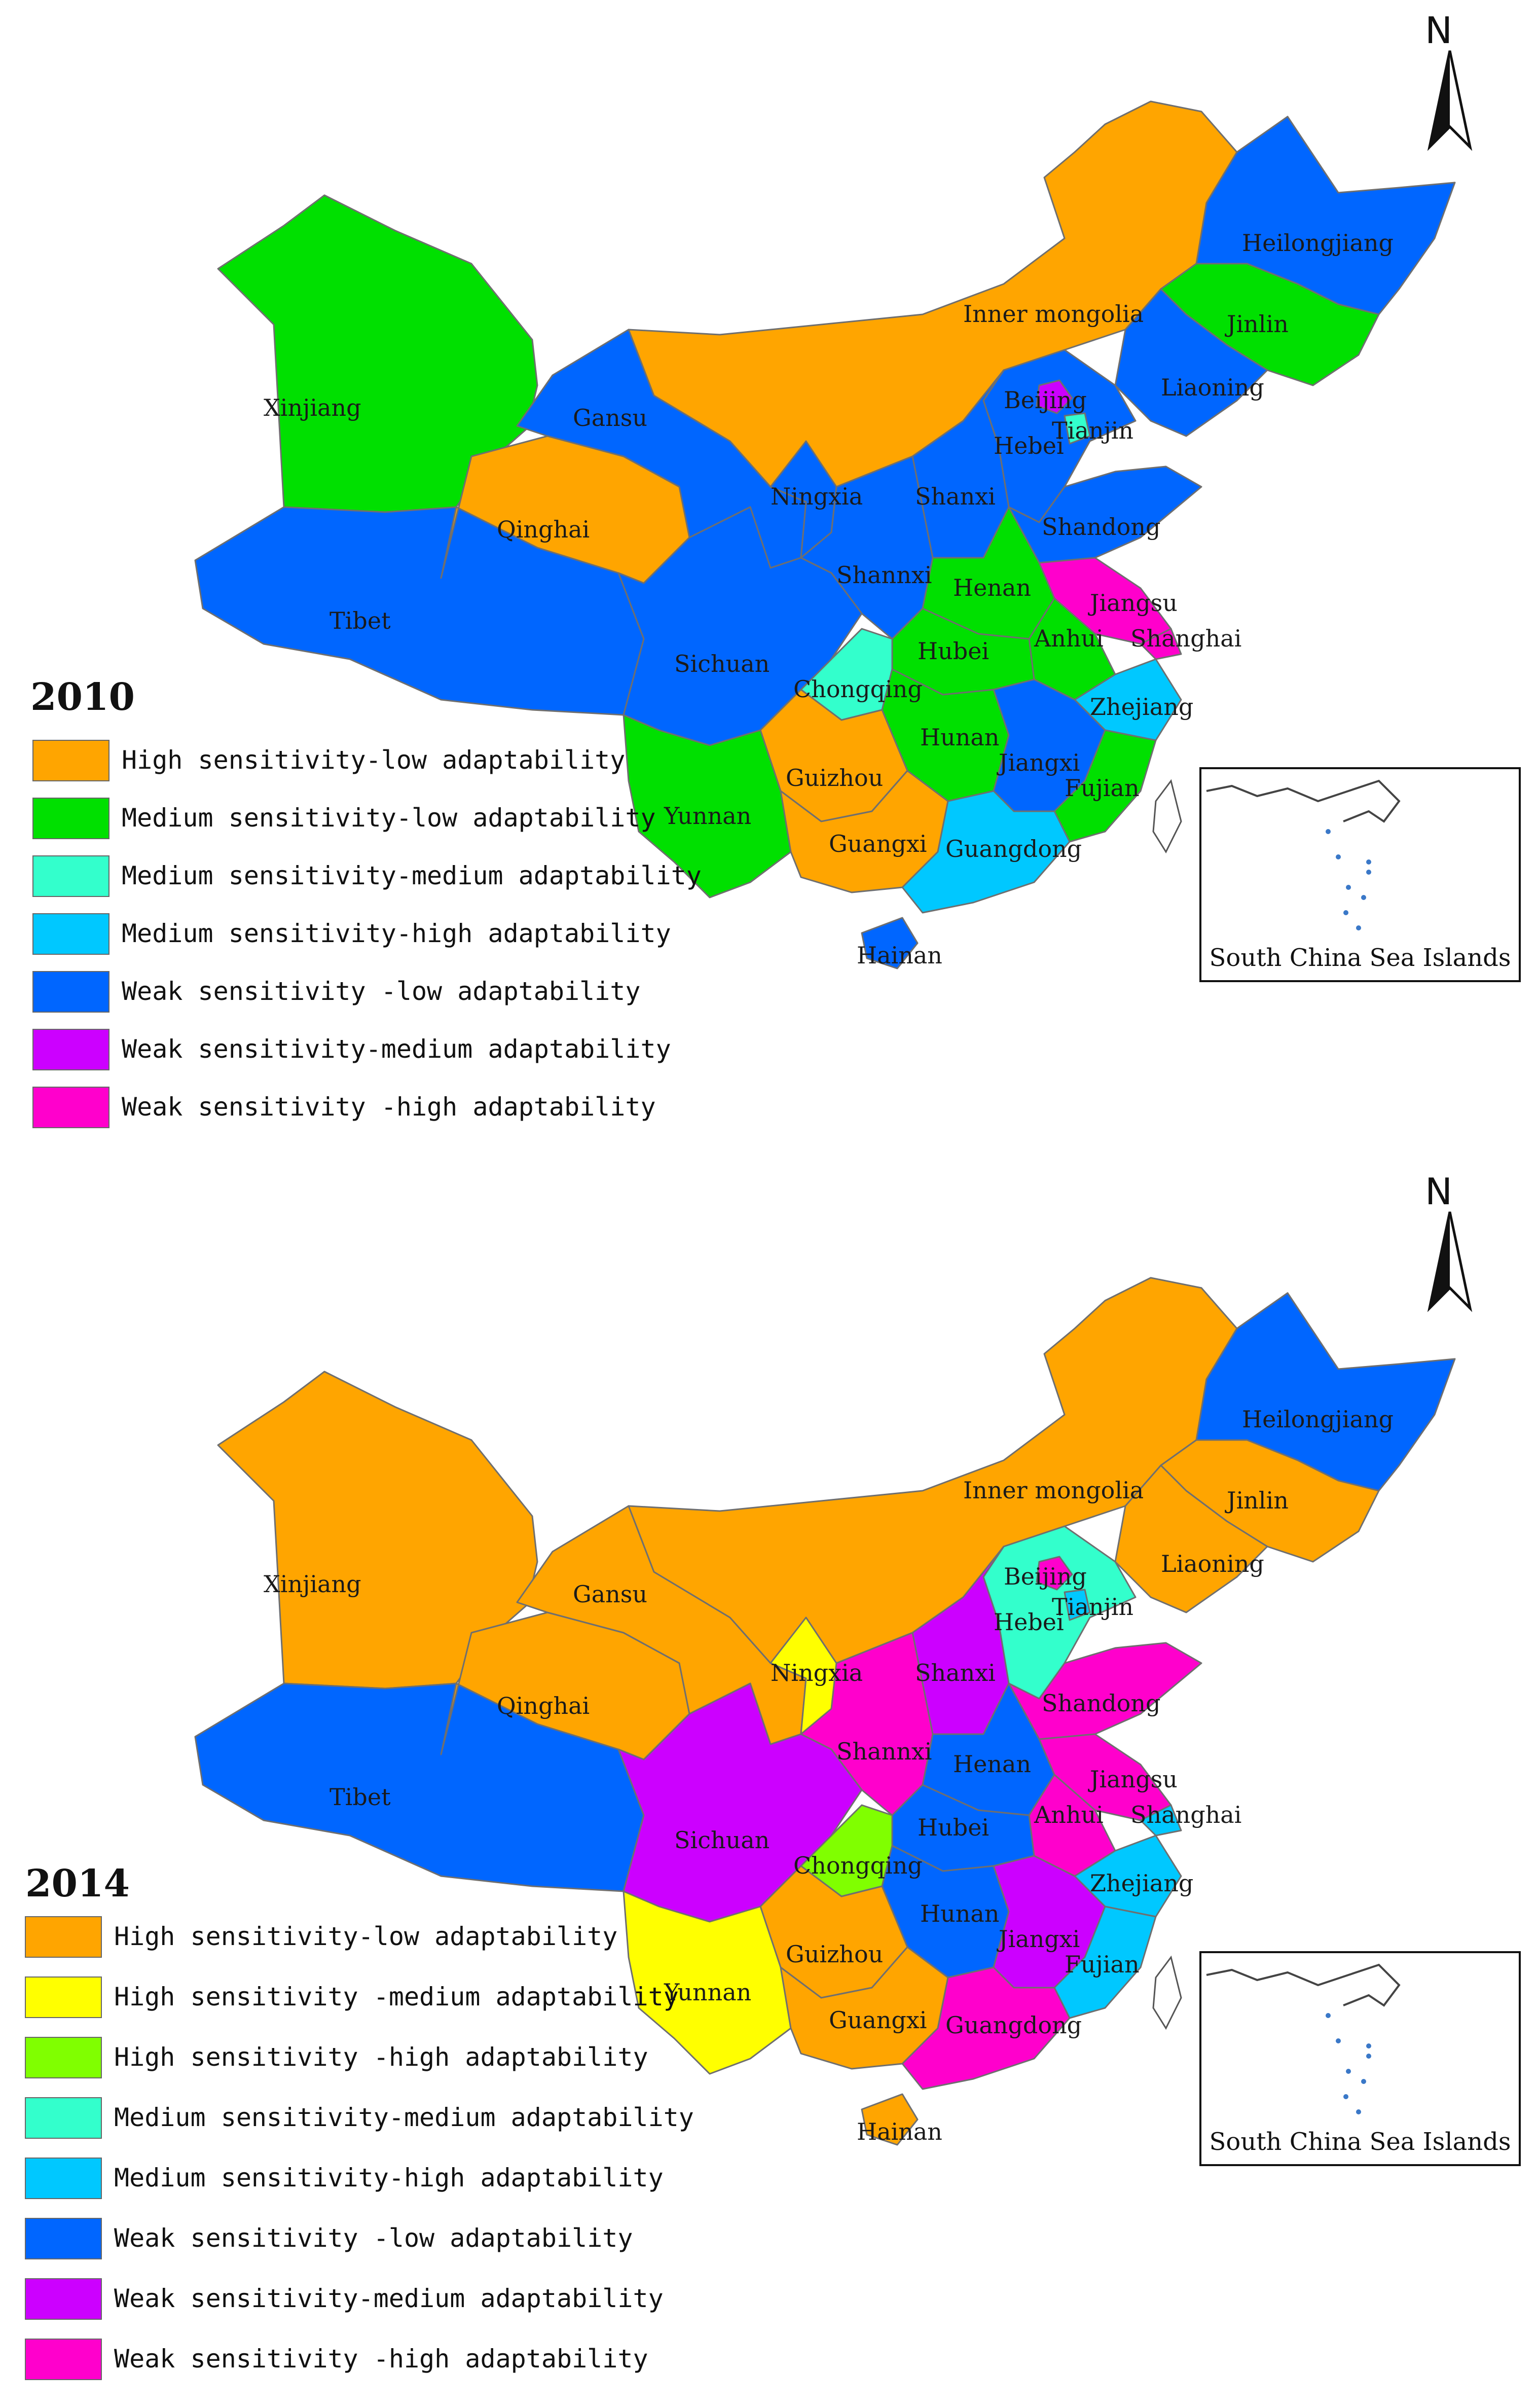  I want to click on label-guangxi: Guangxi, so click(878, 843).